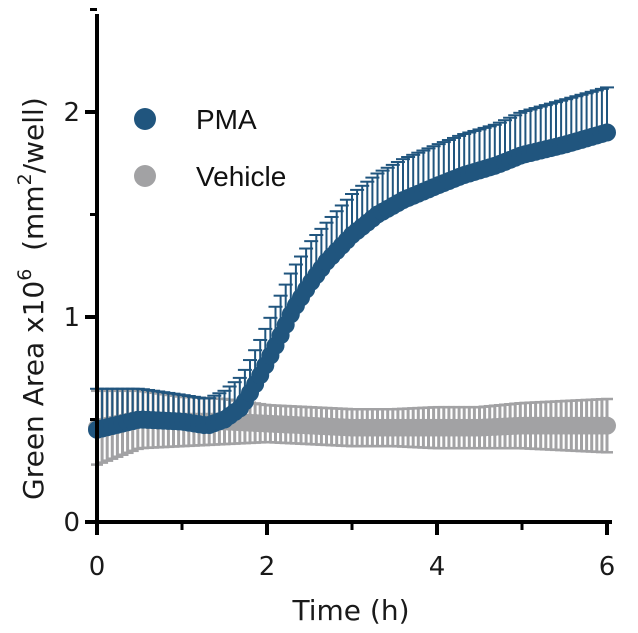 This screenshot has height=633, width=638. I want to click on y-axis-title-main: Green Area x10, so click(33, 390).